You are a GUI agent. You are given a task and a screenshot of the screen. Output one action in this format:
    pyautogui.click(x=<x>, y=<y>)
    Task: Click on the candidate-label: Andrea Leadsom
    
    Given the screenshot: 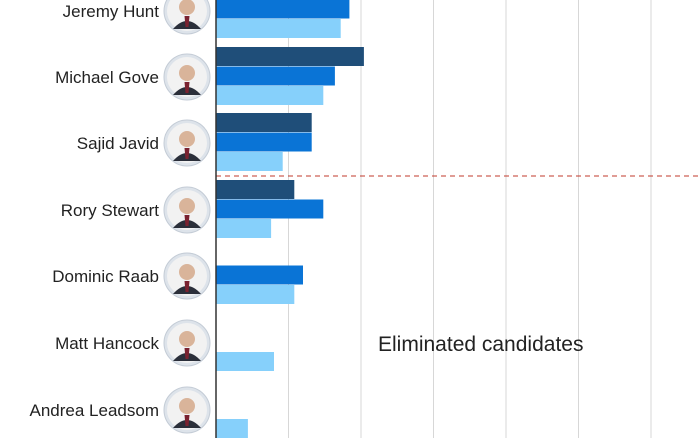 What is the action you would take?
    pyautogui.click(x=94, y=410)
    